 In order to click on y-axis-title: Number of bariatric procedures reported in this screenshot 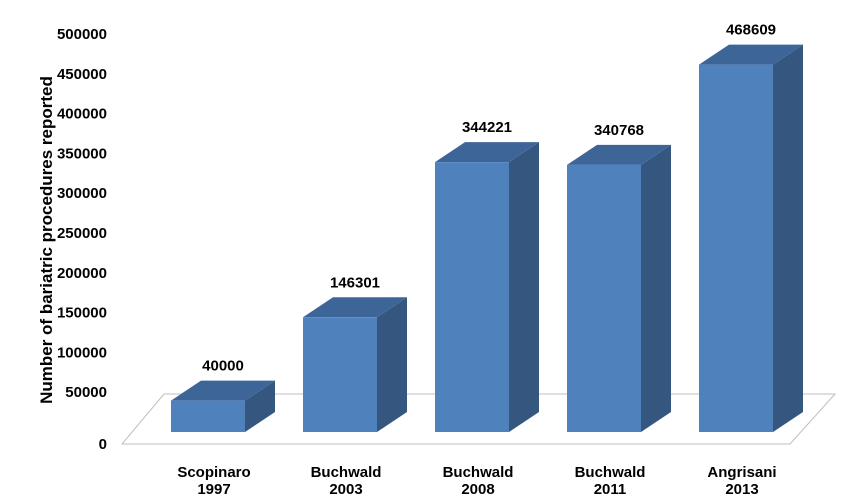, I will do `click(46, 240)`.